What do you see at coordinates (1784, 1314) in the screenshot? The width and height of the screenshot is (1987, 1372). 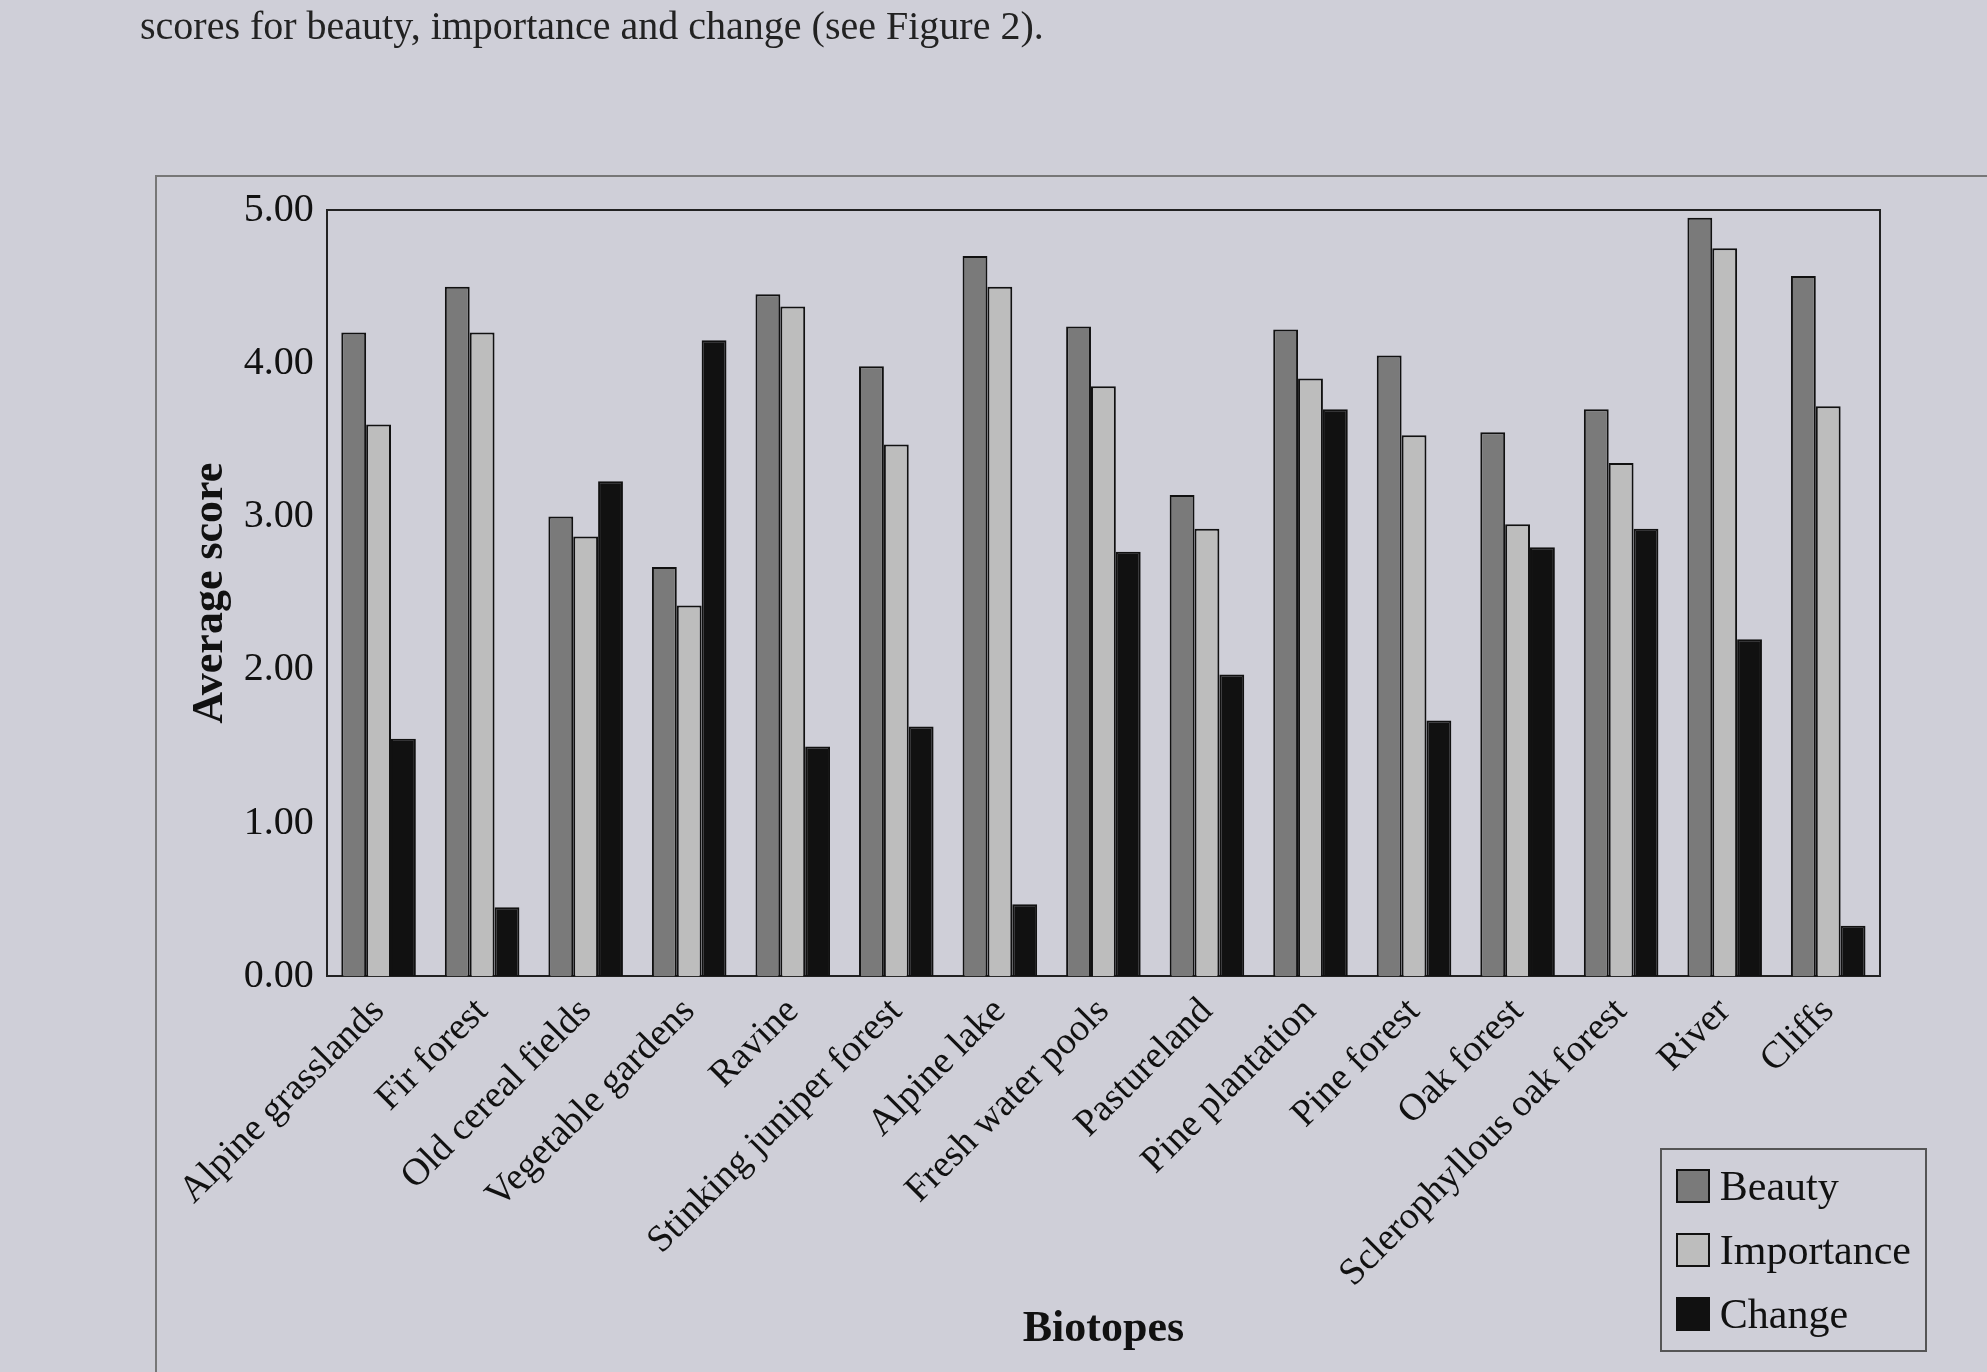 I see `legend-label: Change` at bounding box center [1784, 1314].